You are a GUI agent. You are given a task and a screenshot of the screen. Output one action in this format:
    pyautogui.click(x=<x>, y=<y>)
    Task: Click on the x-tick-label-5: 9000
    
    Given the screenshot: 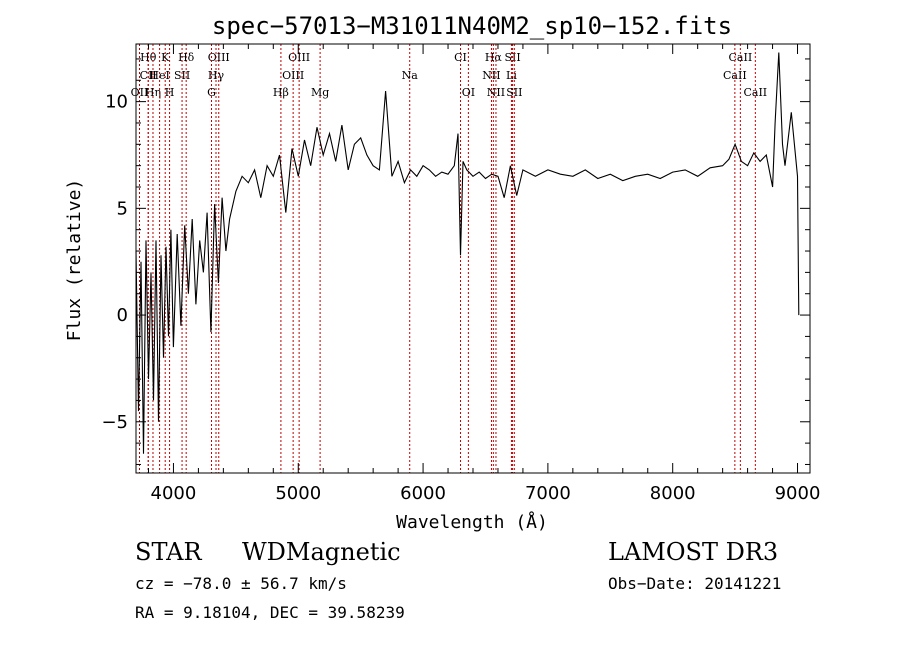 What is the action you would take?
    pyautogui.click(x=798, y=493)
    